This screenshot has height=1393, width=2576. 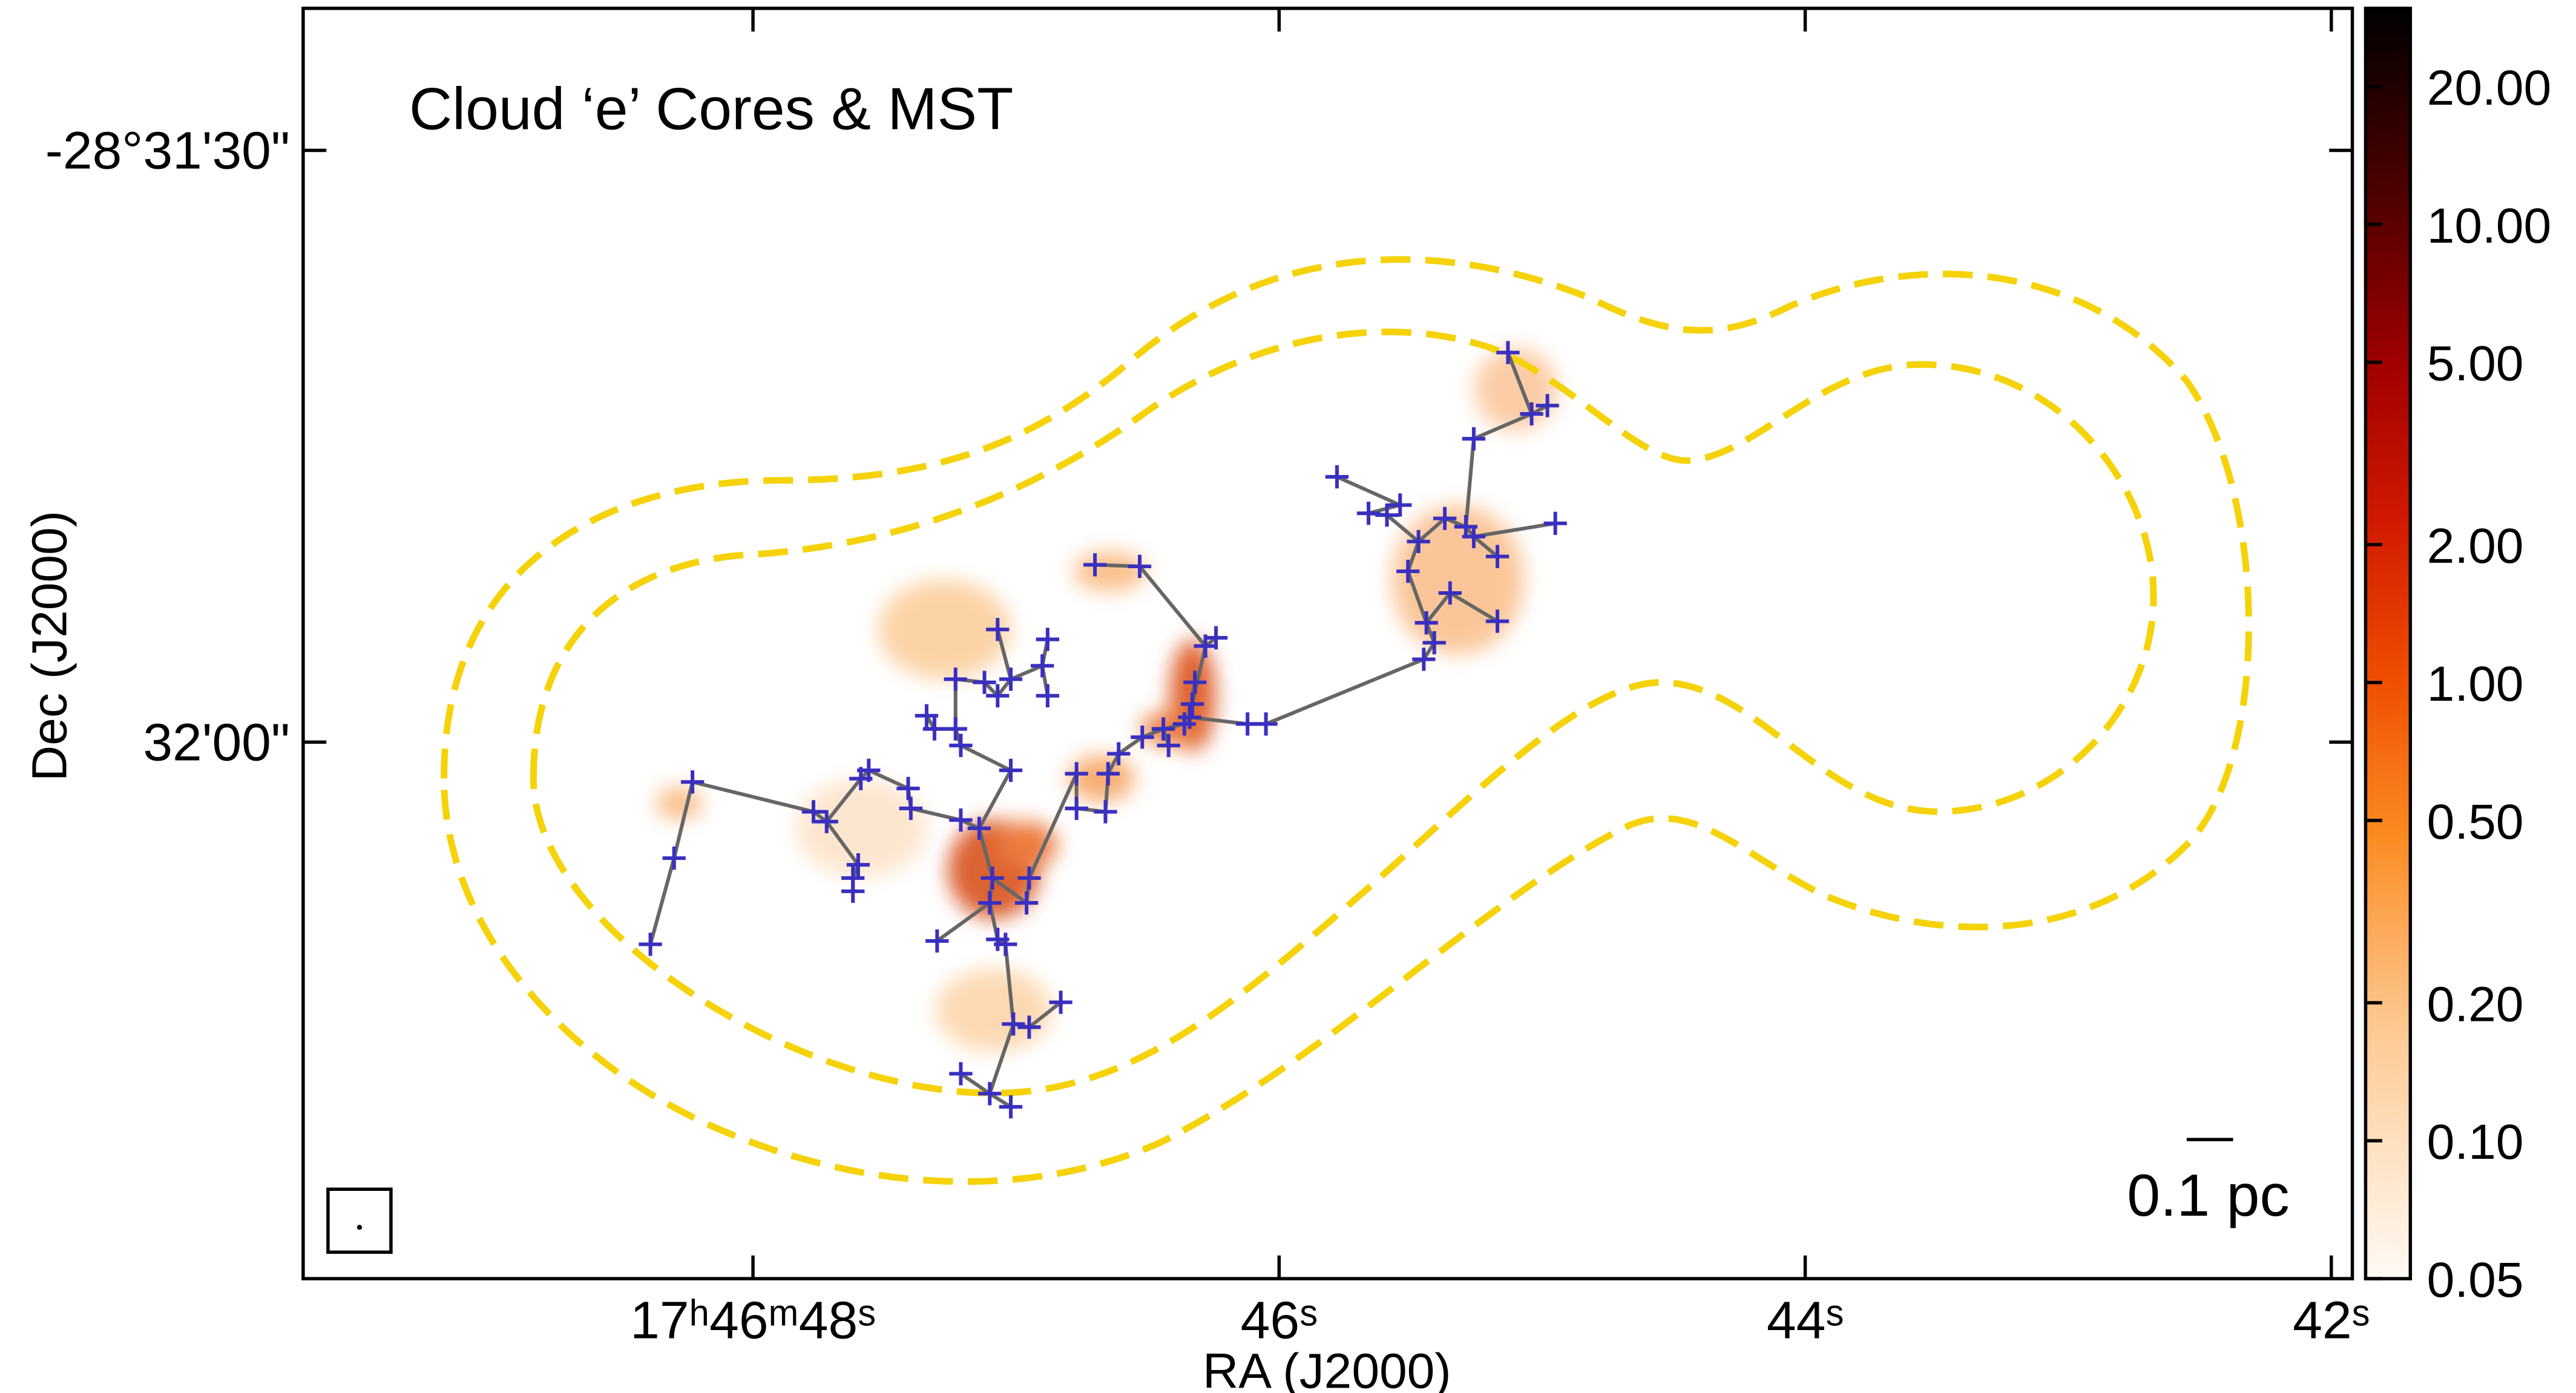 What do you see at coordinates (753, 1320) in the screenshot?
I see `x-tick-label: 17ʰ46ᵐ48ˢ` at bounding box center [753, 1320].